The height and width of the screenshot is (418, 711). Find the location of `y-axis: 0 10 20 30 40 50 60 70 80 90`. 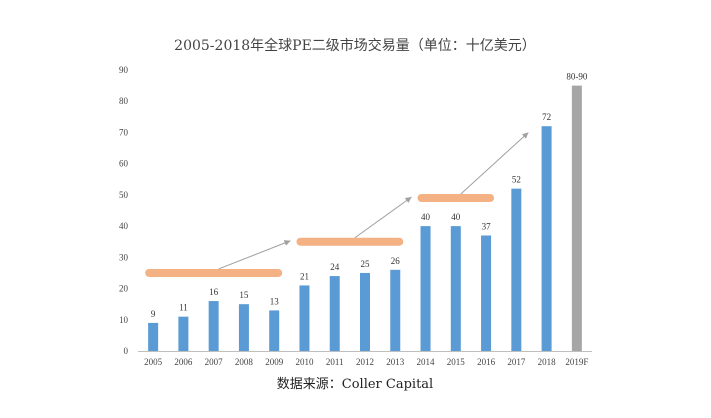

y-axis: 0 10 20 30 40 50 60 70 80 90 is located at coordinates (124, 210).